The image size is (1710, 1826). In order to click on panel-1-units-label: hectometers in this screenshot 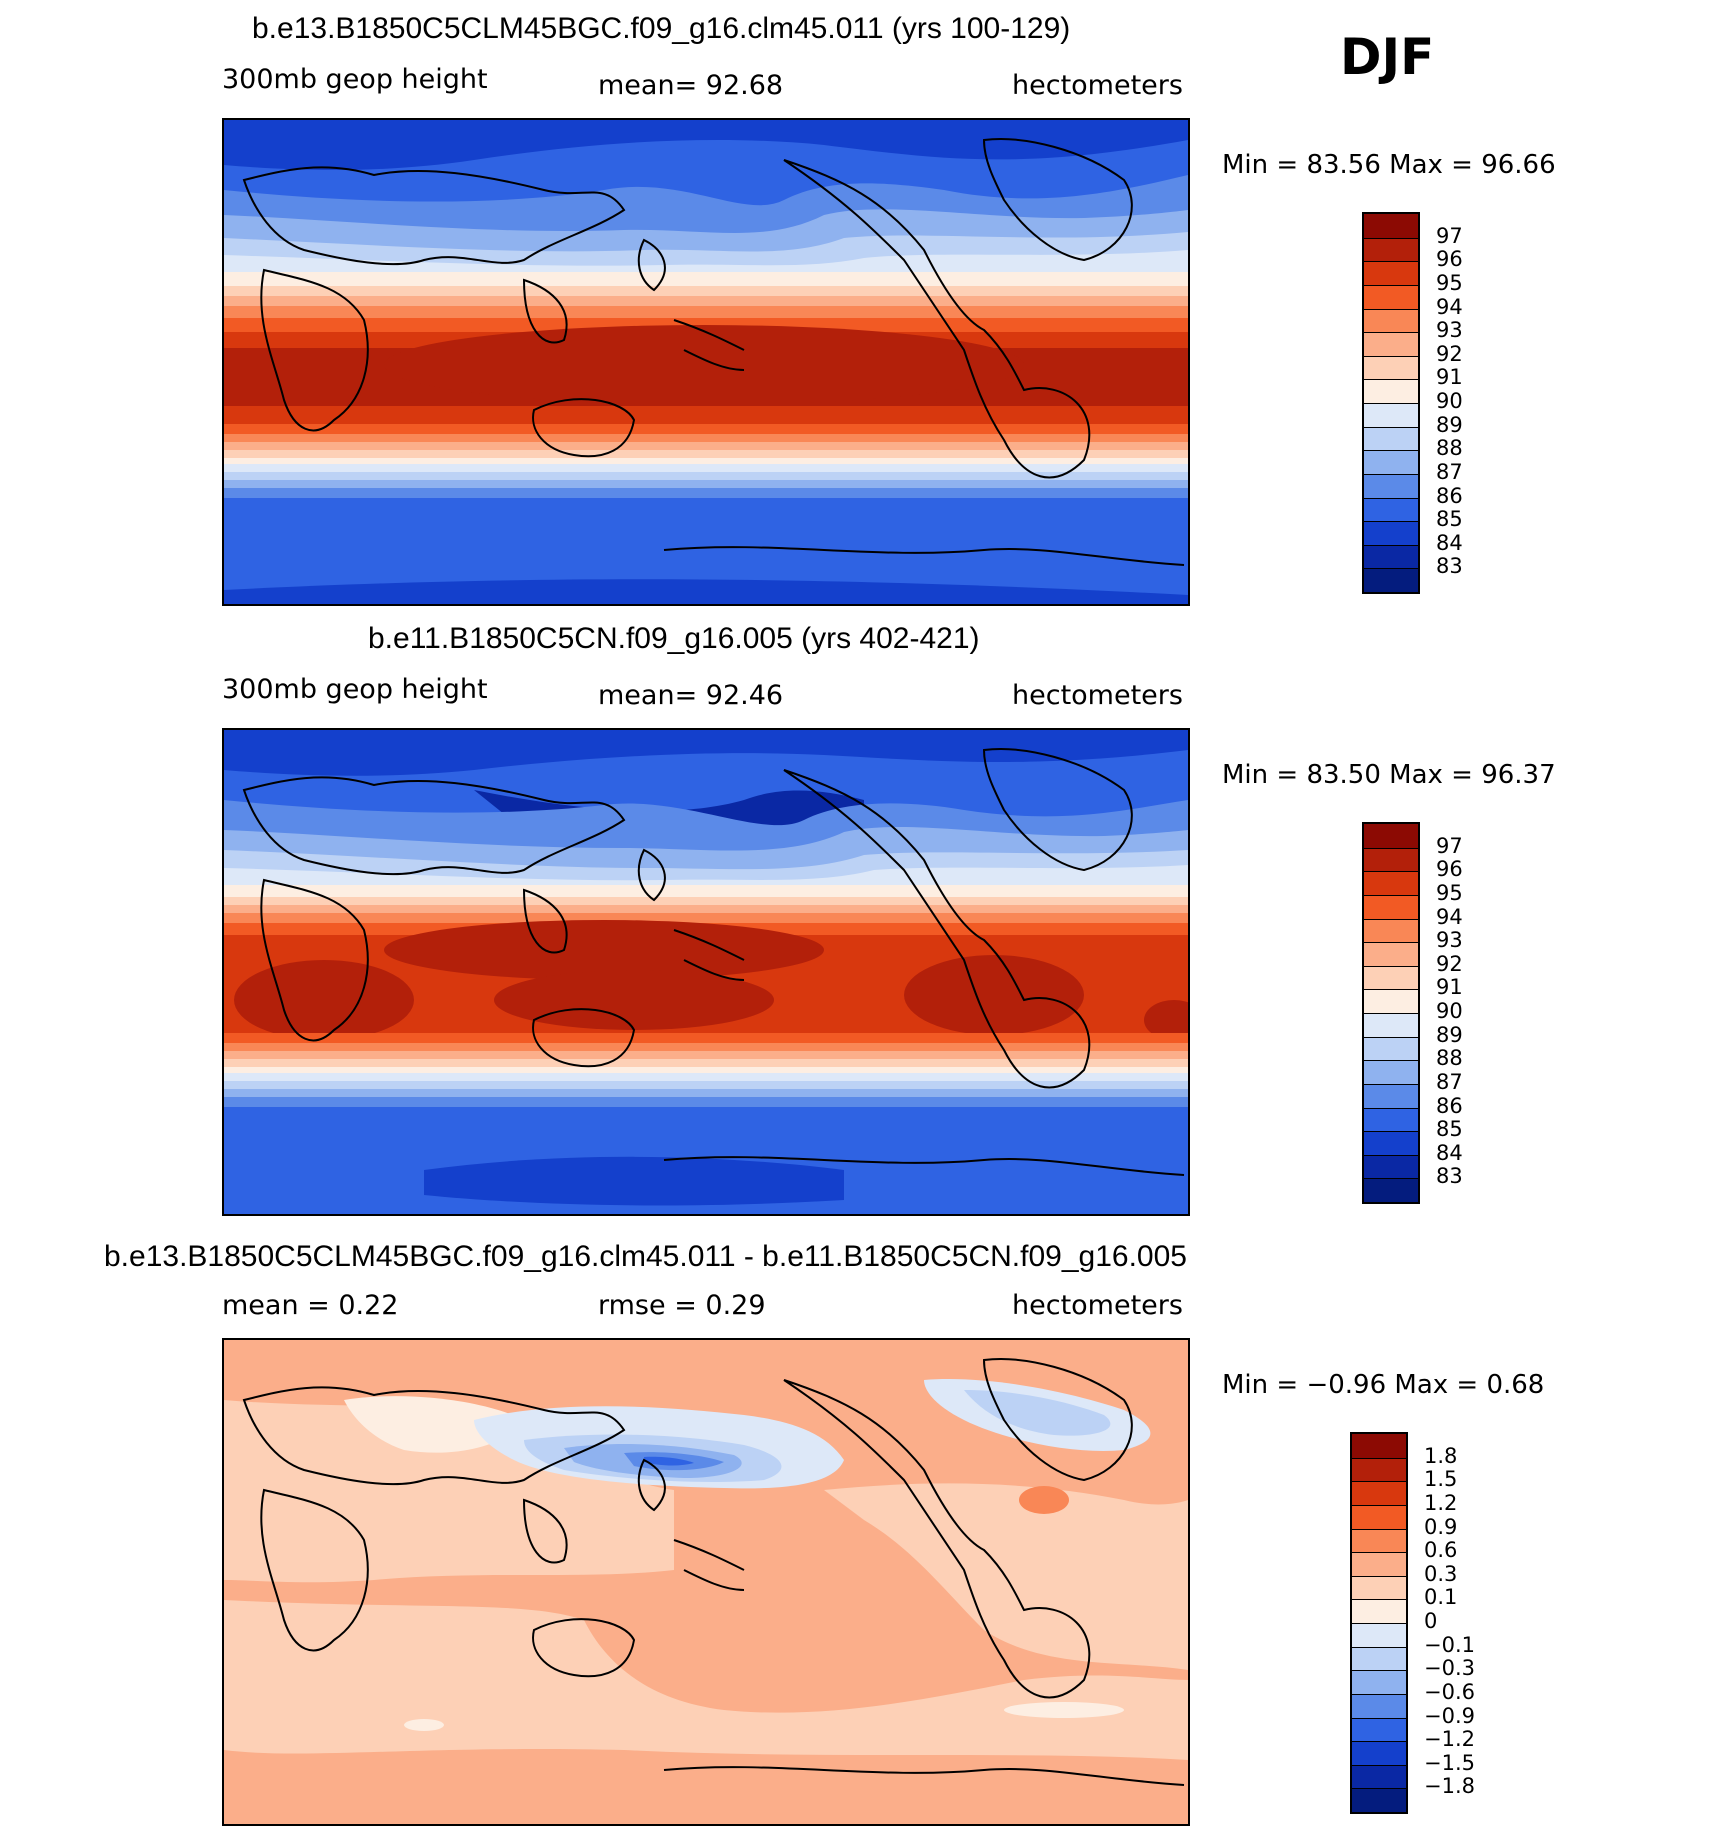, I will do `click(1097, 85)`.